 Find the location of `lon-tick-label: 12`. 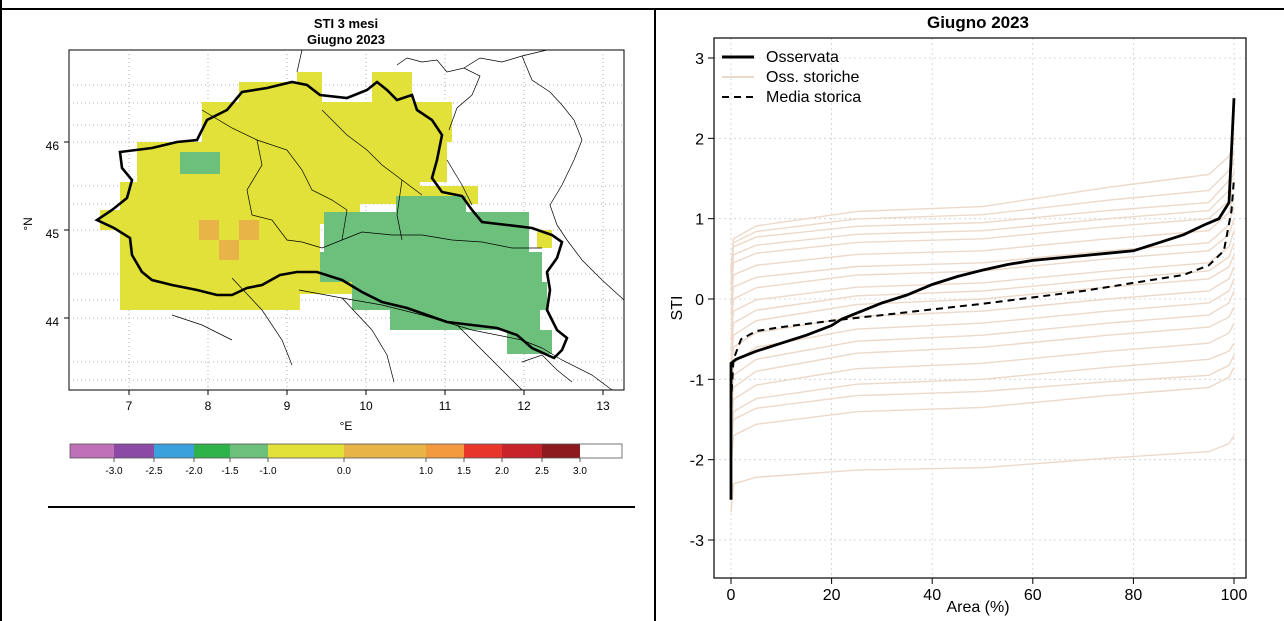

lon-tick-label: 12 is located at coordinates (524, 406).